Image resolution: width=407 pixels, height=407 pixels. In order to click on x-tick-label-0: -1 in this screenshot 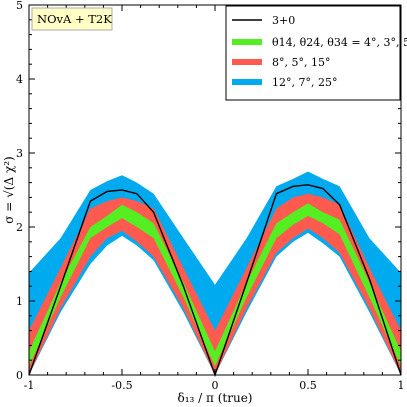, I will do `click(29, 385)`.